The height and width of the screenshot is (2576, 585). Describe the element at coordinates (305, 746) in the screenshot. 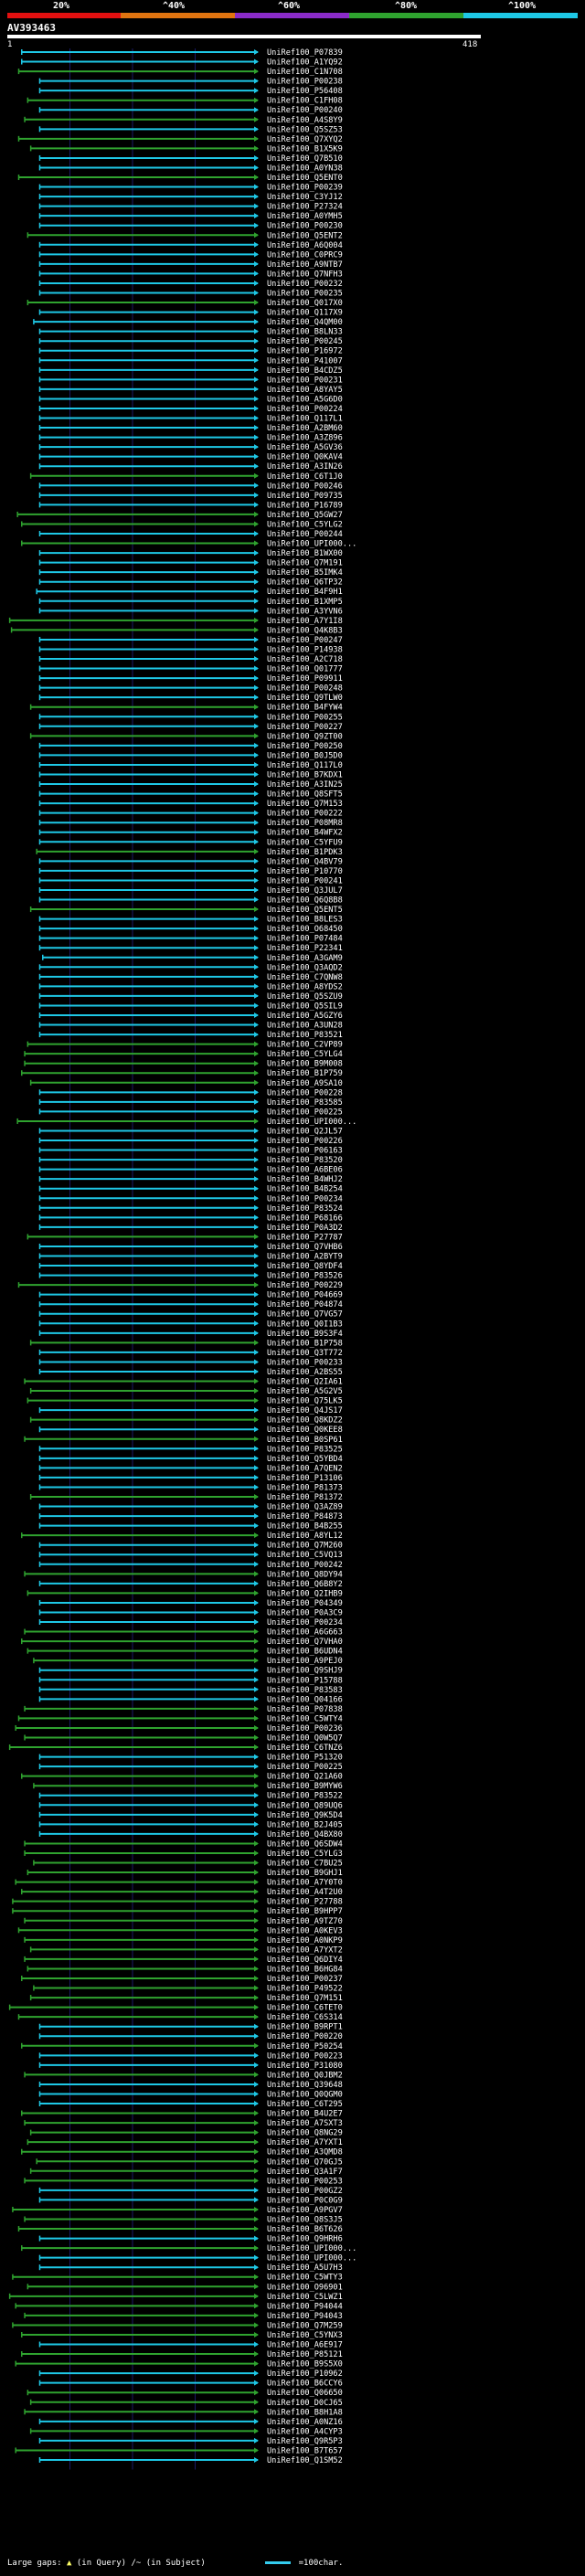

I see `hit-label: UniRef100_P00250` at that location.